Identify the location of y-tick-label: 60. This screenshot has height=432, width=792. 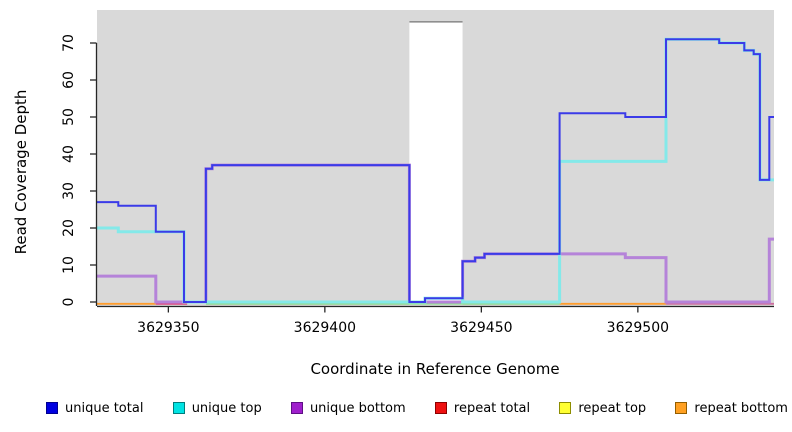
(69, 80).